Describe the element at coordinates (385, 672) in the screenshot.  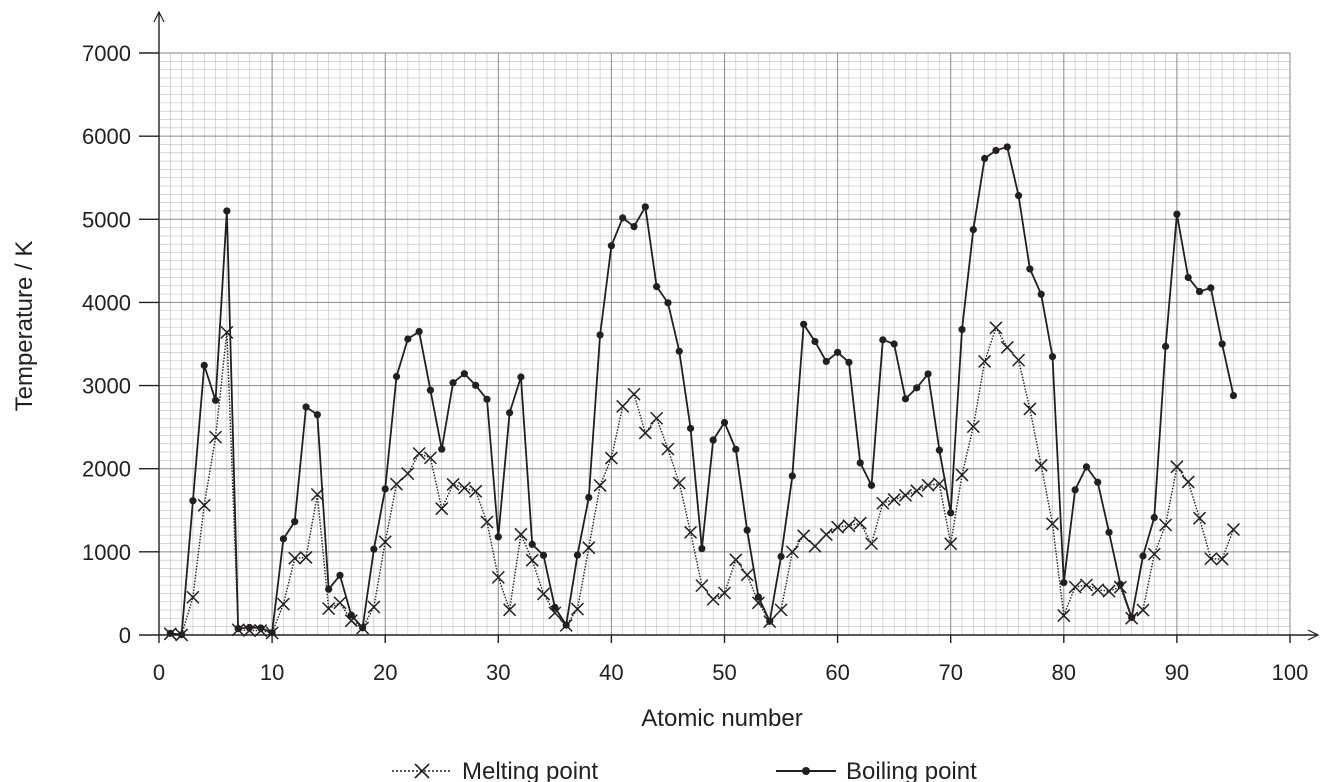
I see `x-tick-label: 20` at that location.